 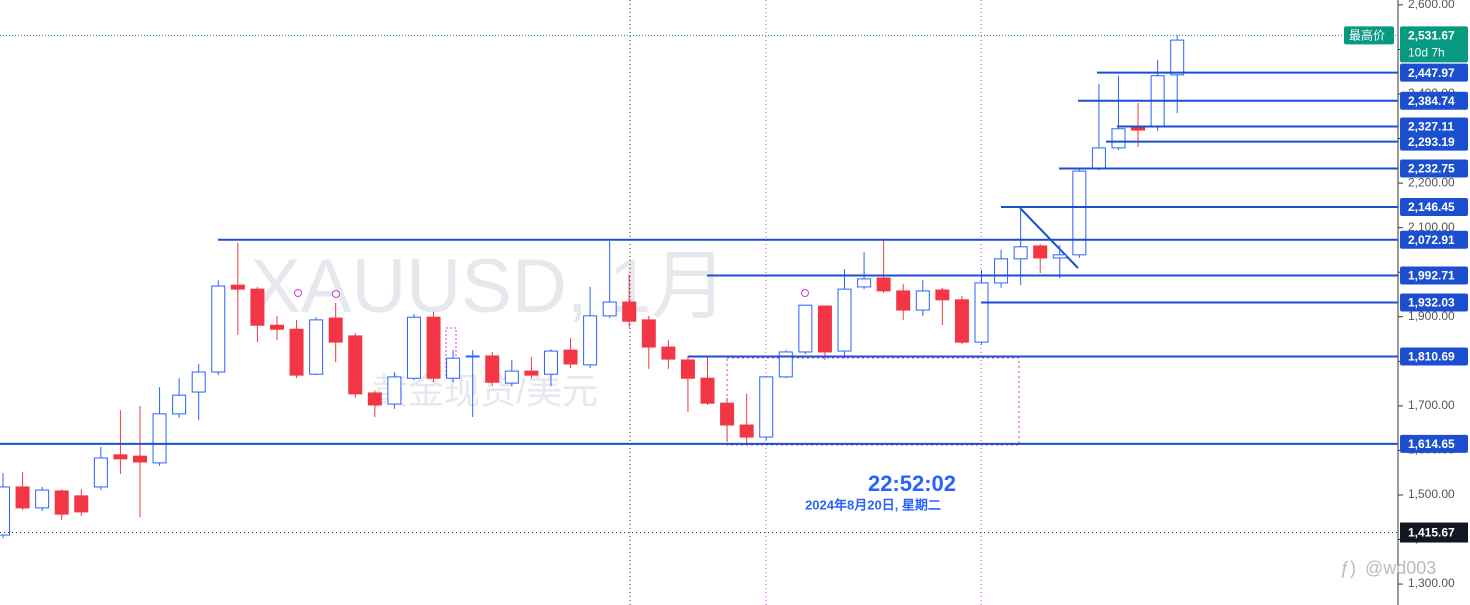 What do you see at coordinates (1426, 53) in the screenshot?
I see `high-countdown: 10d 7h` at bounding box center [1426, 53].